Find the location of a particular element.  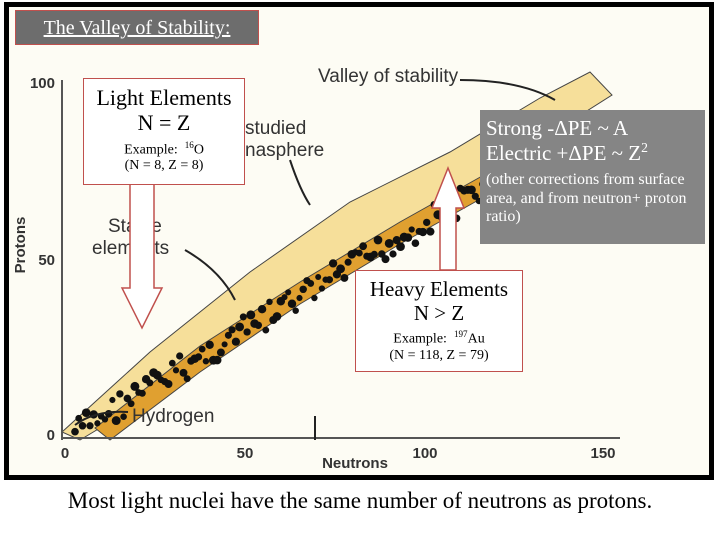

text: 16 is located at coordinates (189, 144).